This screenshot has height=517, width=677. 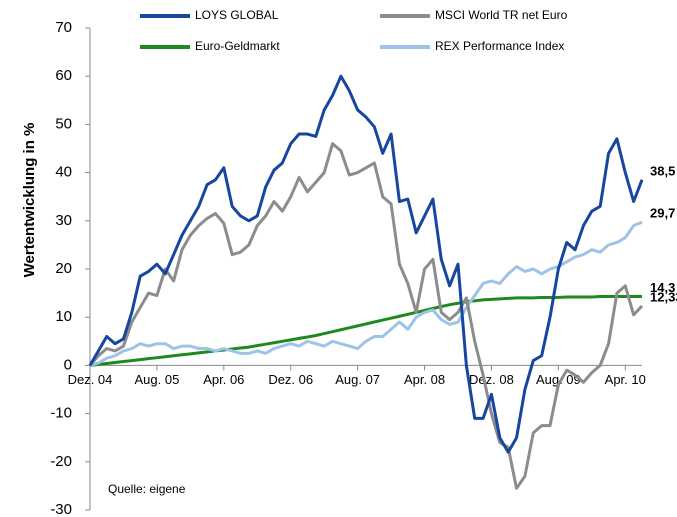 What do you see at coordinates (501, 15) in the screenshot?
I see `legend-label: MSCI World TR net Euro` at bounding box center [501, 15].